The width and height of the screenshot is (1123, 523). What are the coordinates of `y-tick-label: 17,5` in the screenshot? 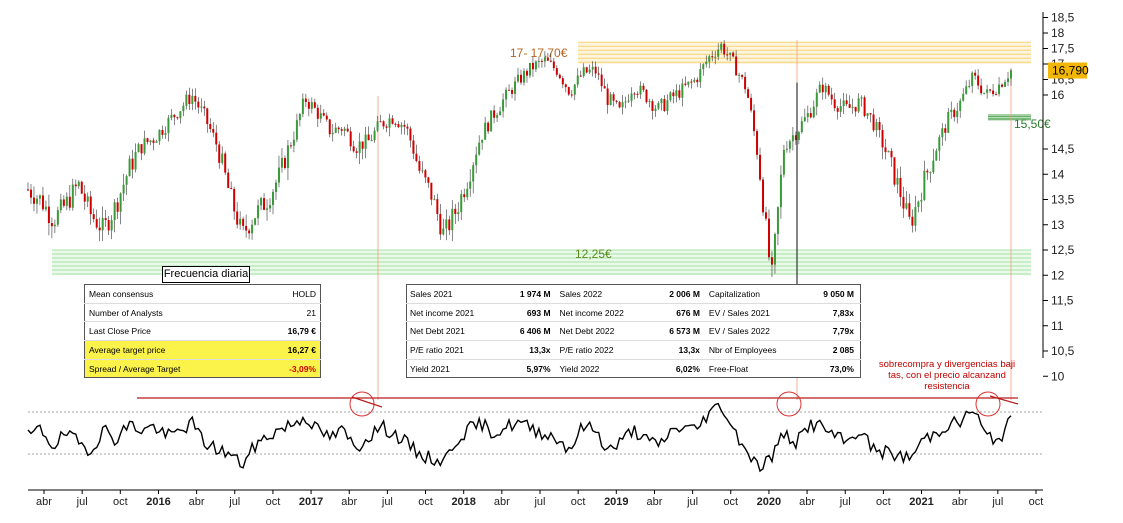 It's located at (1063, 49).